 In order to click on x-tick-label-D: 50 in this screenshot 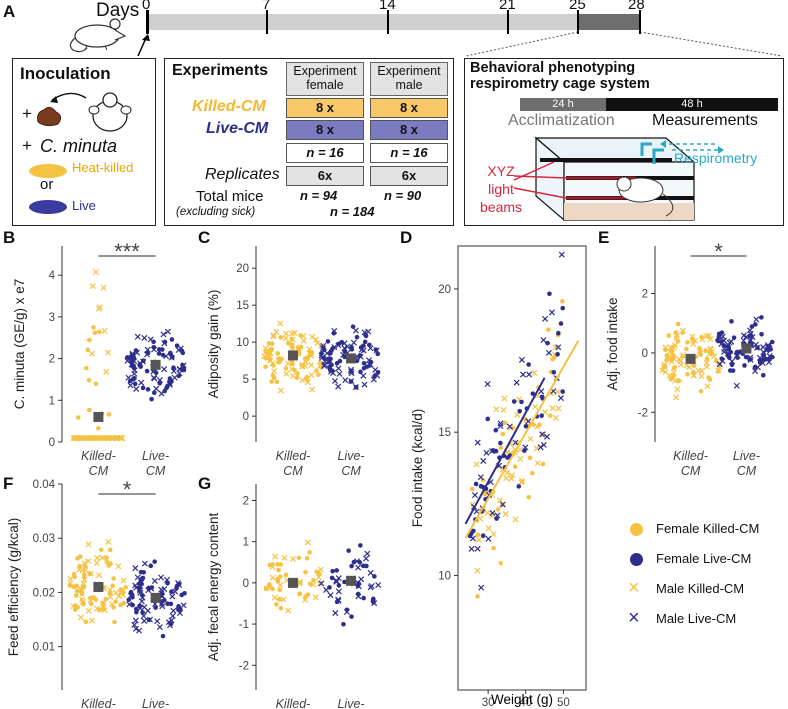, I will do `click(563, 703)`.